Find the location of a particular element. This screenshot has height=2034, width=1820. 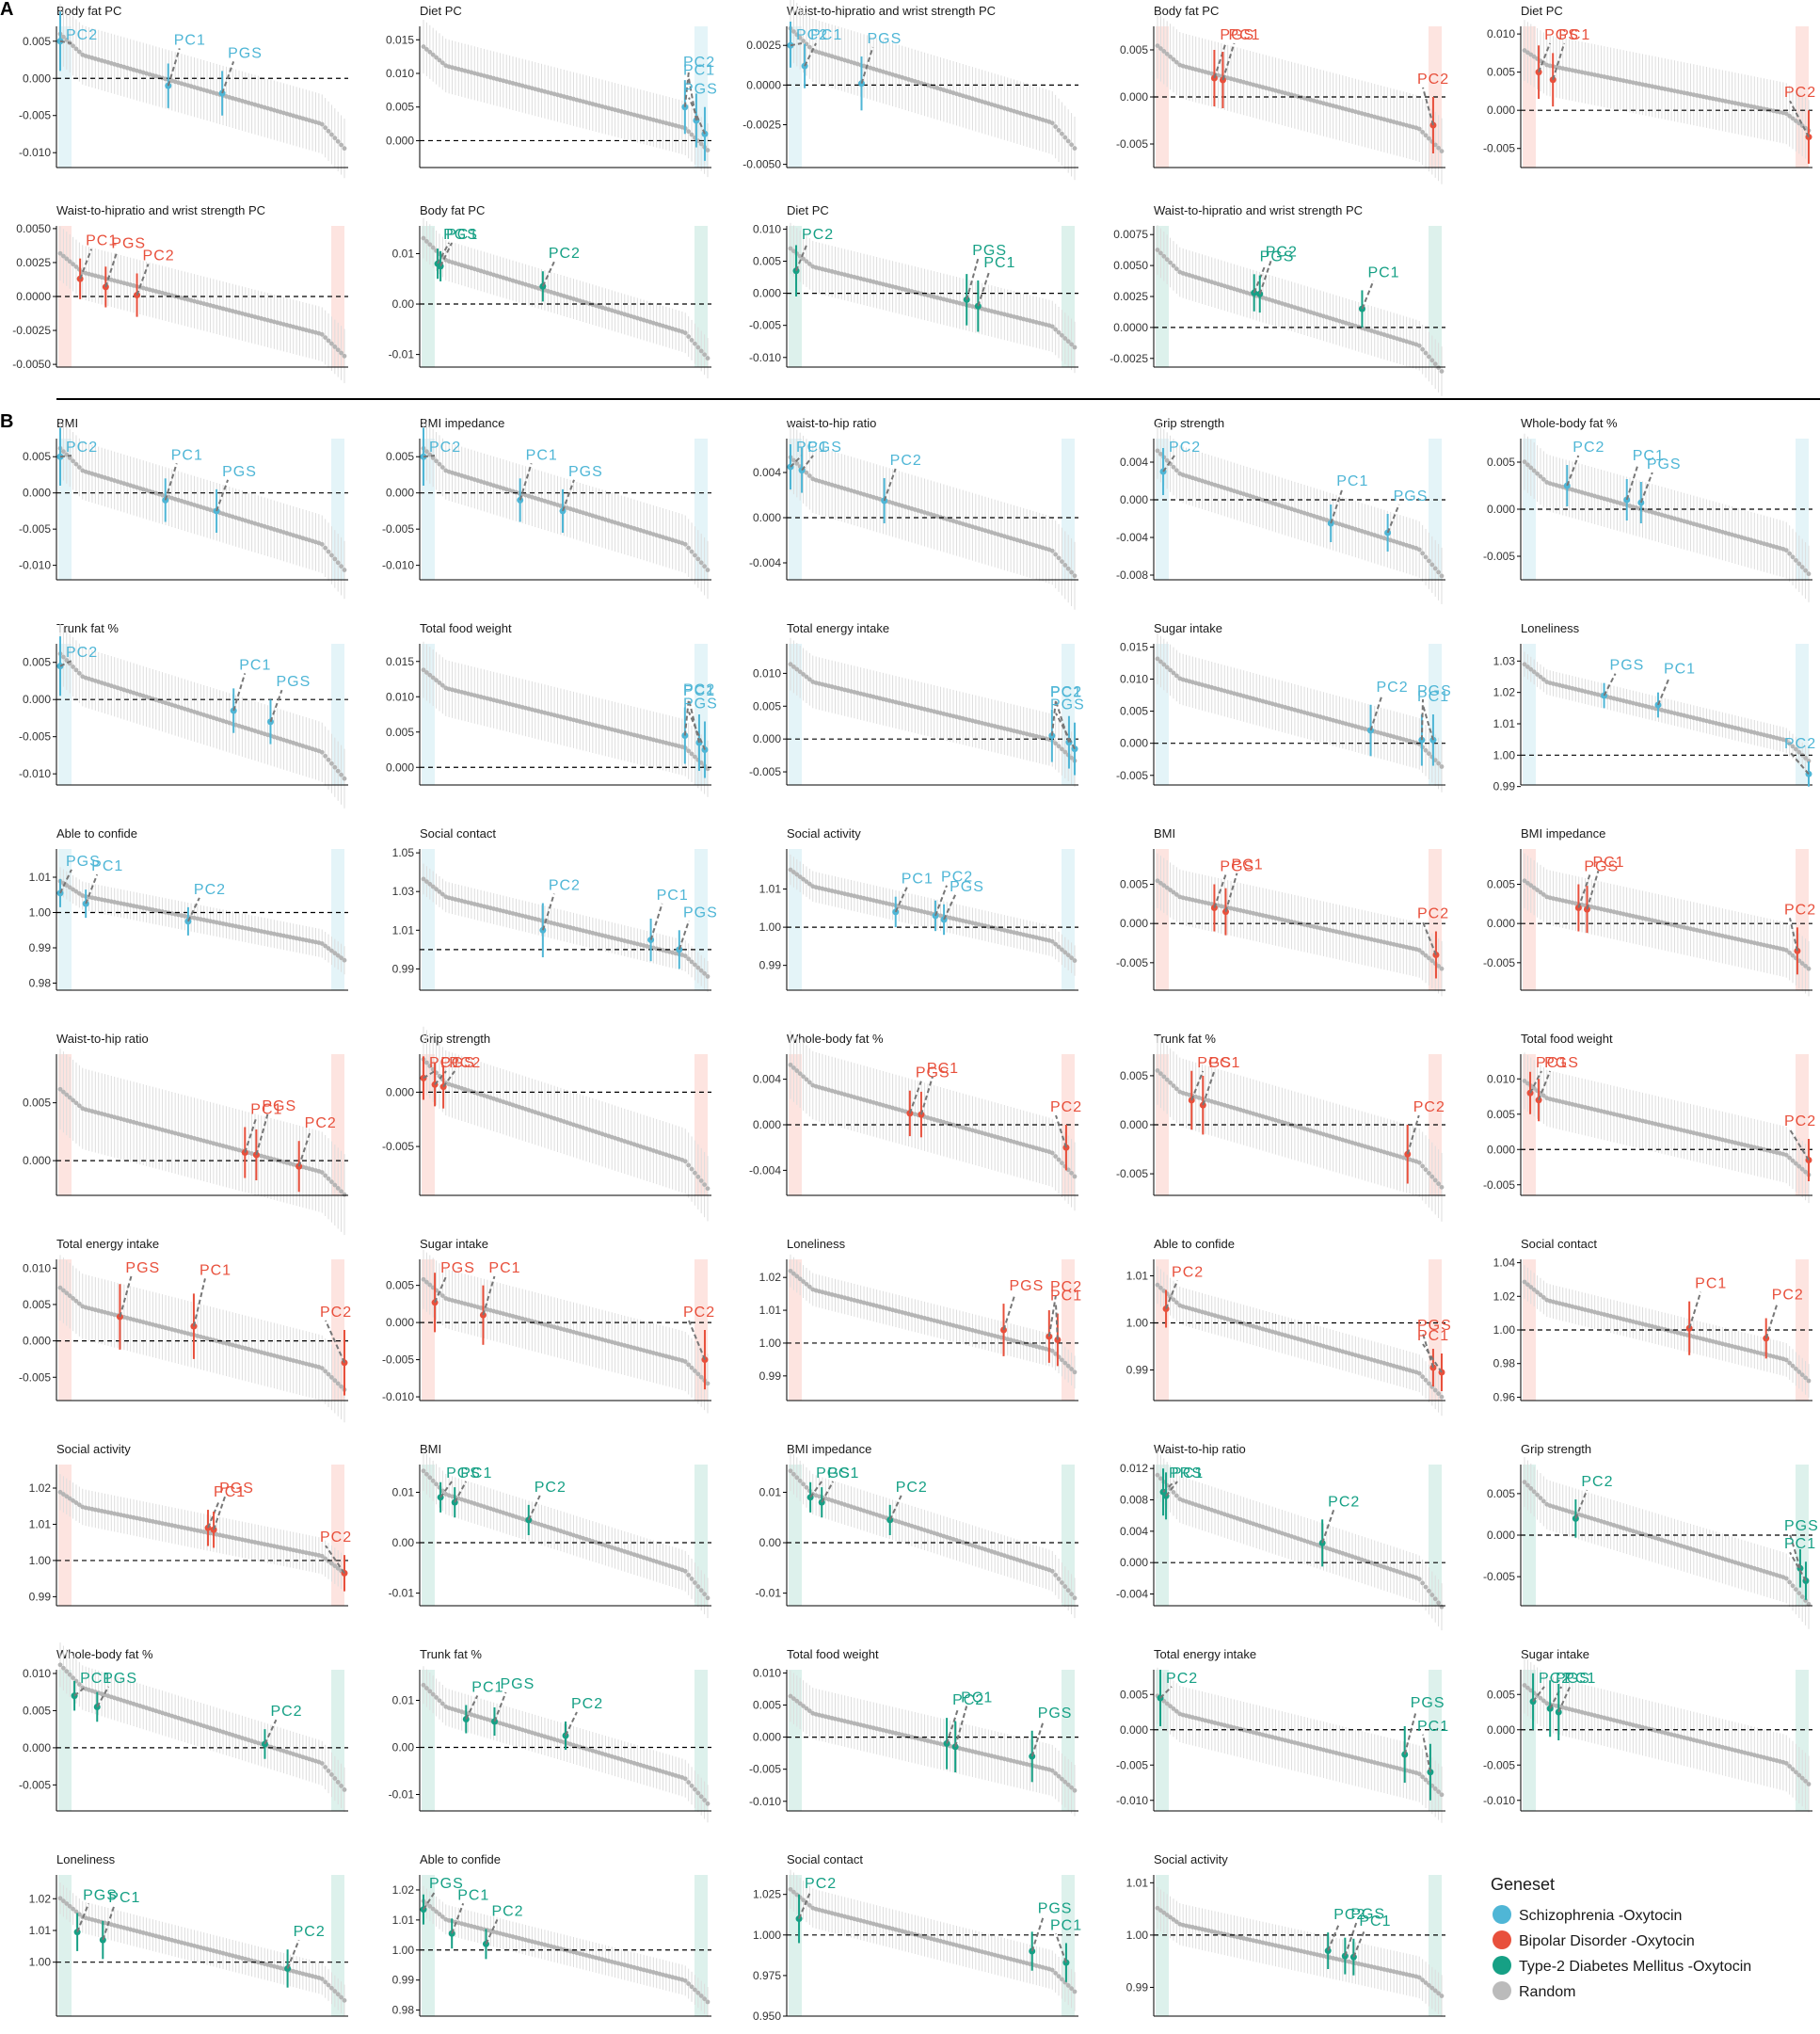

y-tick-label: 0.01 is located at coordinates (403, 253).